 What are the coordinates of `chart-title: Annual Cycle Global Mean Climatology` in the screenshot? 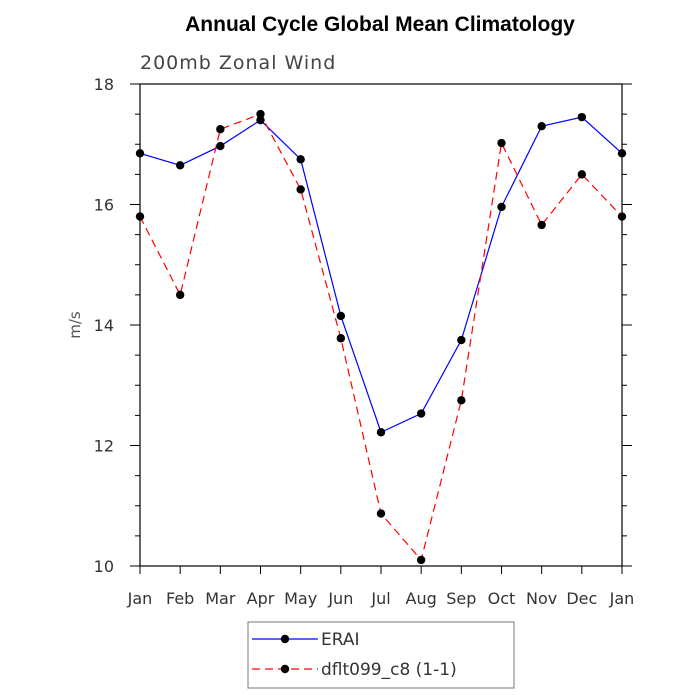 It's located at (380, 24).